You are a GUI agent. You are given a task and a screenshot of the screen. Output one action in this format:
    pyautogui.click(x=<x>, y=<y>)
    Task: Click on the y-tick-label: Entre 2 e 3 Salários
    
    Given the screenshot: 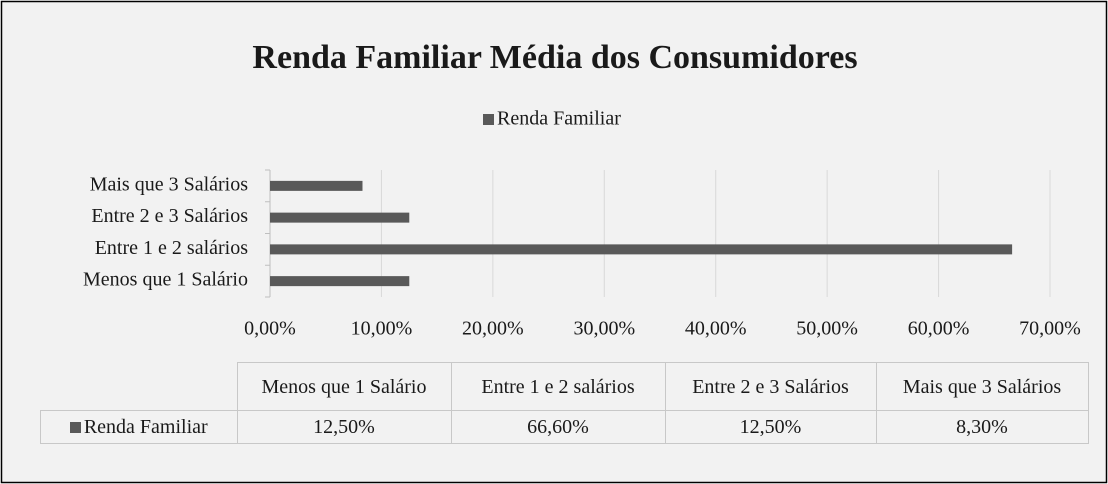 What is the action you would take?
    pyautogui.click(x=169, y=216)
    